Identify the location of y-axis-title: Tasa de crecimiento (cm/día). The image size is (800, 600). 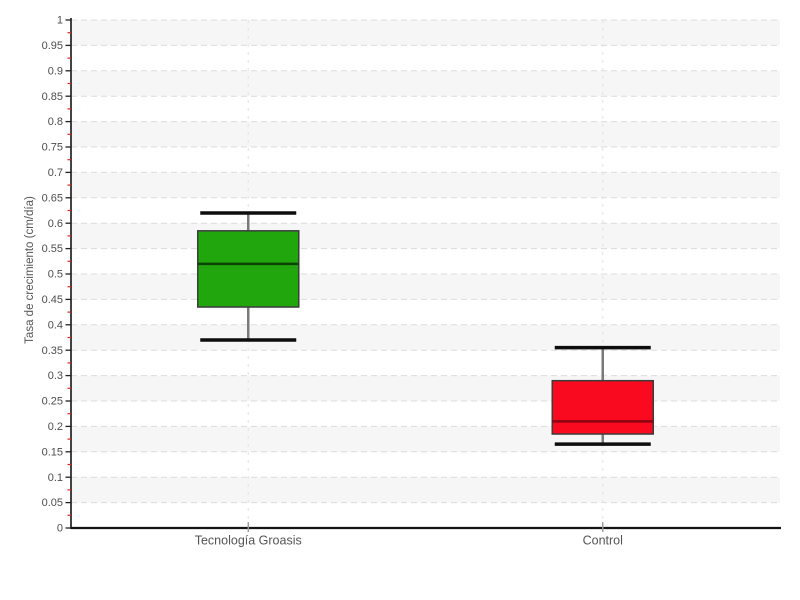
(30, 270).